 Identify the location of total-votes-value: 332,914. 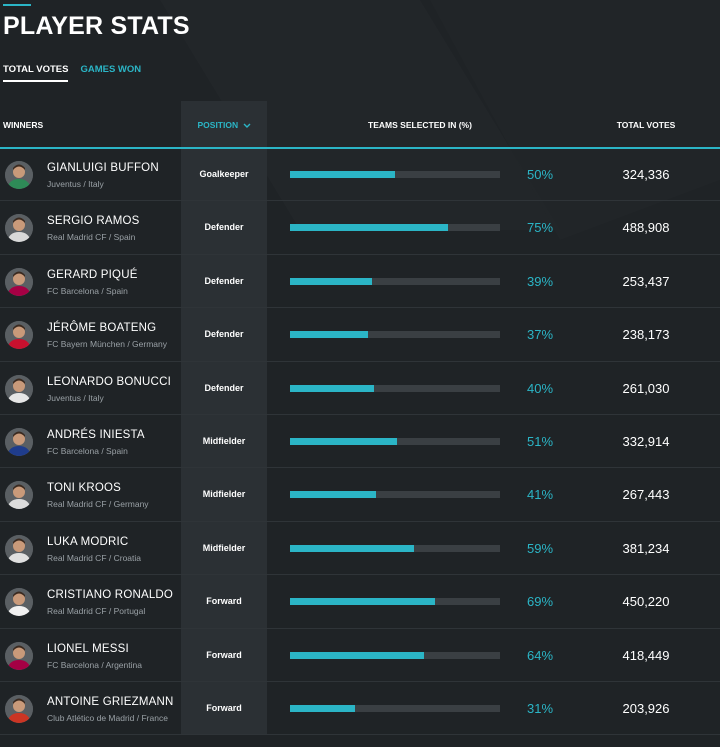
(646, 441).